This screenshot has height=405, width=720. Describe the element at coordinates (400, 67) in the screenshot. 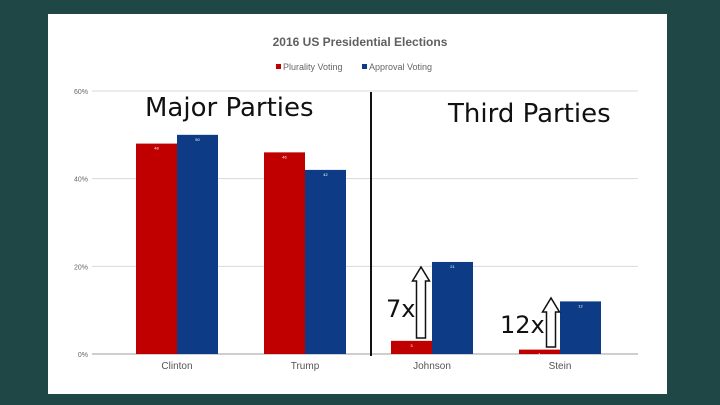

I see `legend-label: Approval Voting` at that location.